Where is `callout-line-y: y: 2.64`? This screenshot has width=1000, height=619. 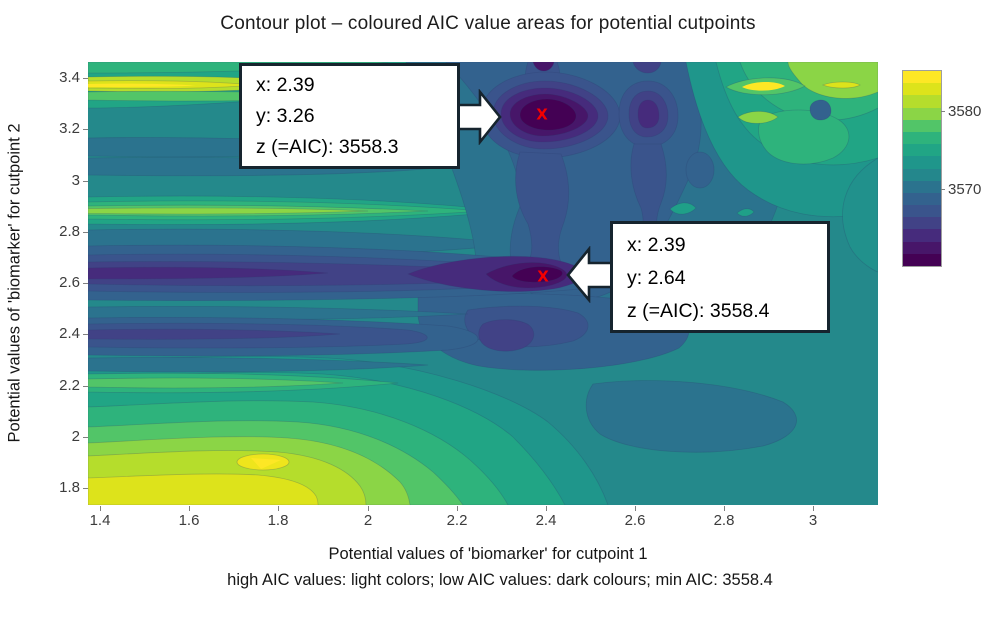 callout-line-y: y: 2.64 is located at coordinates (656, 278).